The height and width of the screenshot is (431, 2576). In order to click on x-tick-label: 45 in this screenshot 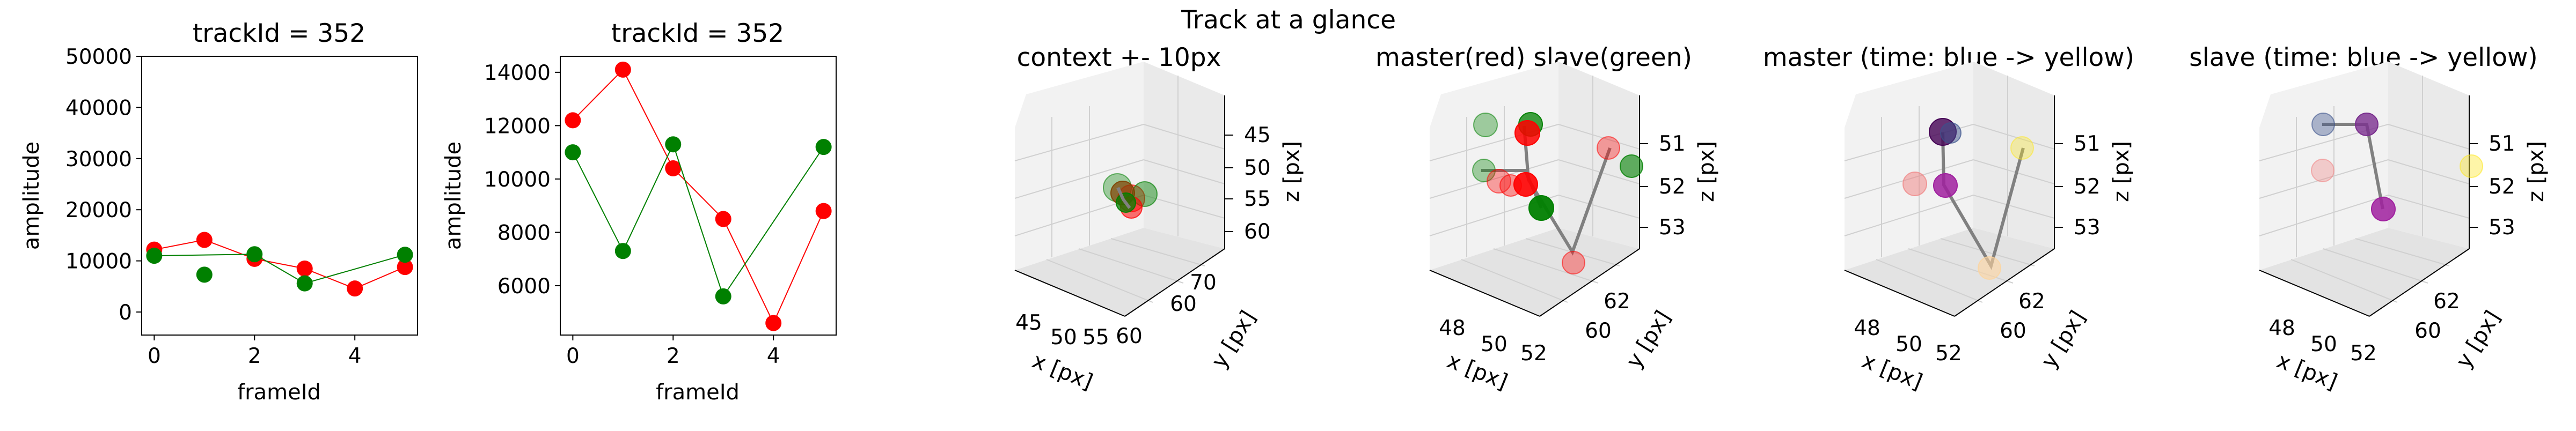, I will do `click(1028, 323)`.